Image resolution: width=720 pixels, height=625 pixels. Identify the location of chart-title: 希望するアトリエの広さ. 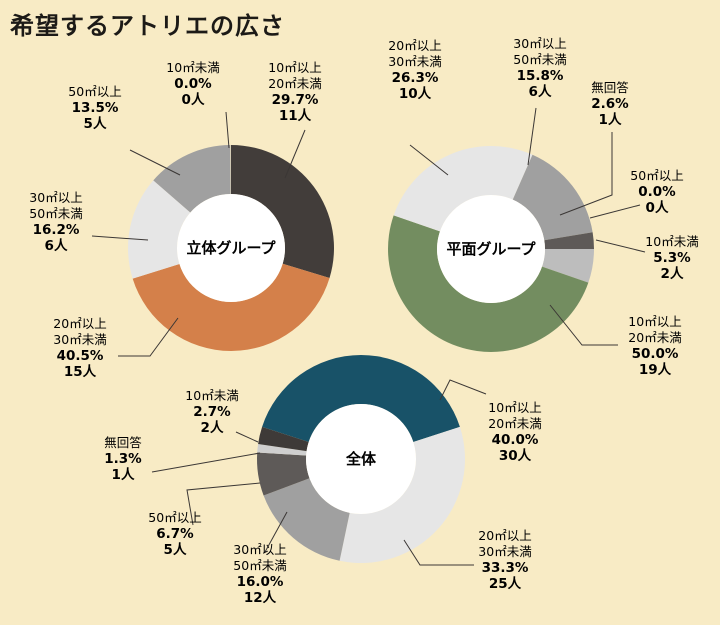
(147, 26).